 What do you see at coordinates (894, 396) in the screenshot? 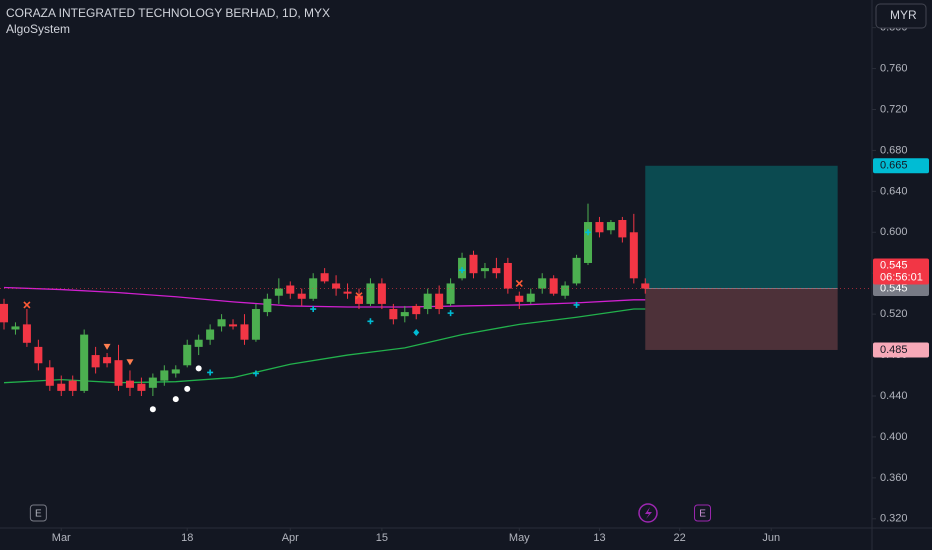
I see `y-tick-label: 0.440` at bounding box center [894, 396].